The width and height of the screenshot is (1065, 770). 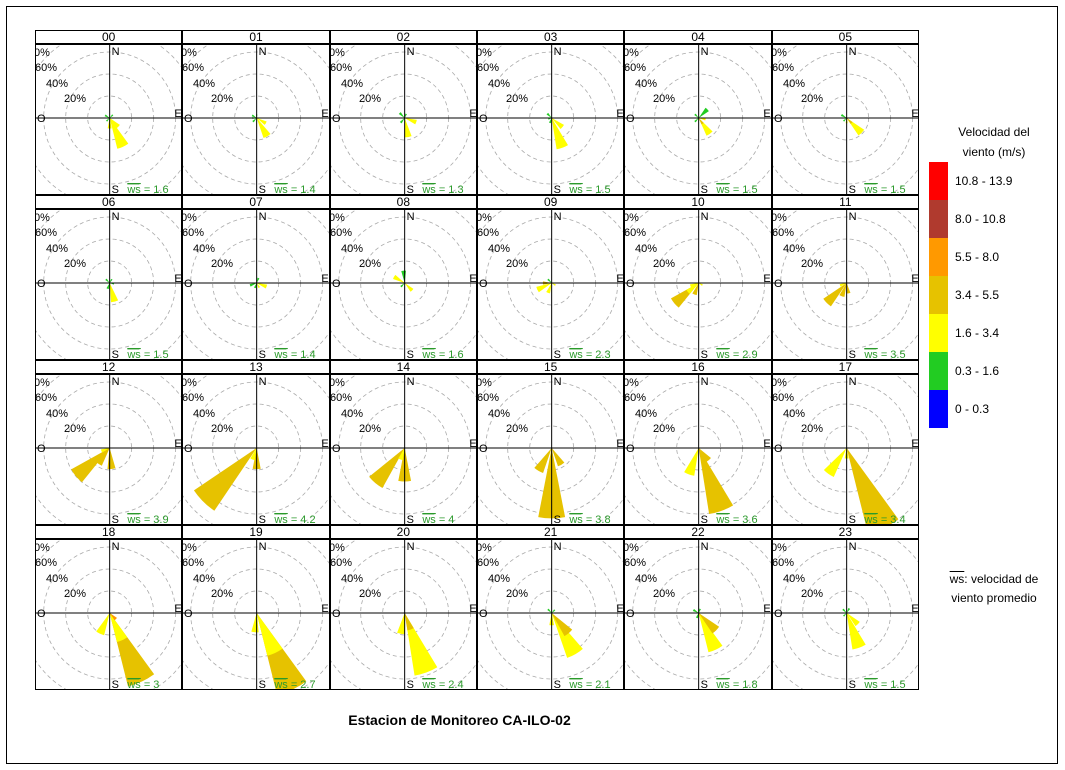 I want to click on panel-plot-area: 0% 60% 40% 20% N S E Ows = 3.6, so click(x=698, y=449).